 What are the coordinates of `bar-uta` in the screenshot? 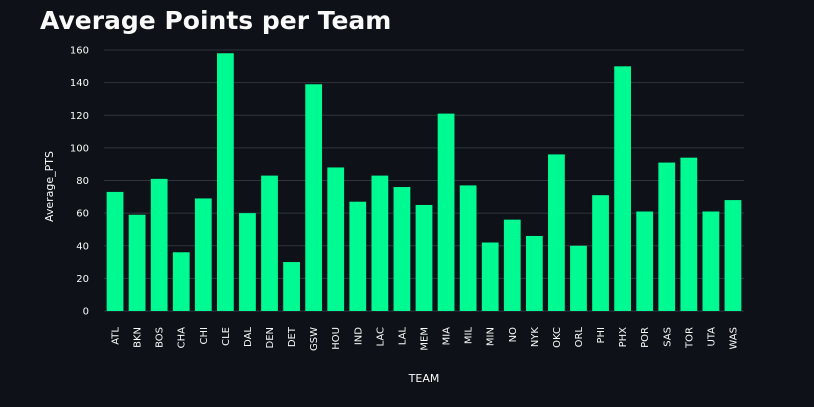 It's located at (711, 261).